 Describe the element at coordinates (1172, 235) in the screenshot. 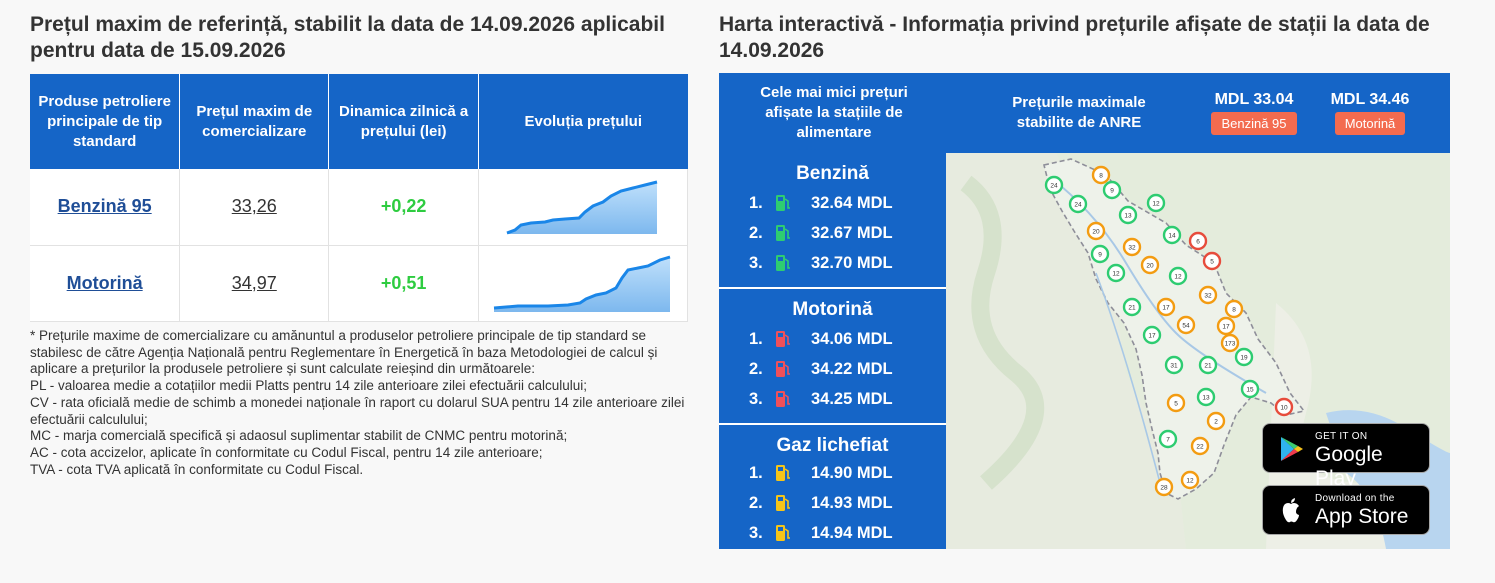

I see `map-marker: 14` at that location.